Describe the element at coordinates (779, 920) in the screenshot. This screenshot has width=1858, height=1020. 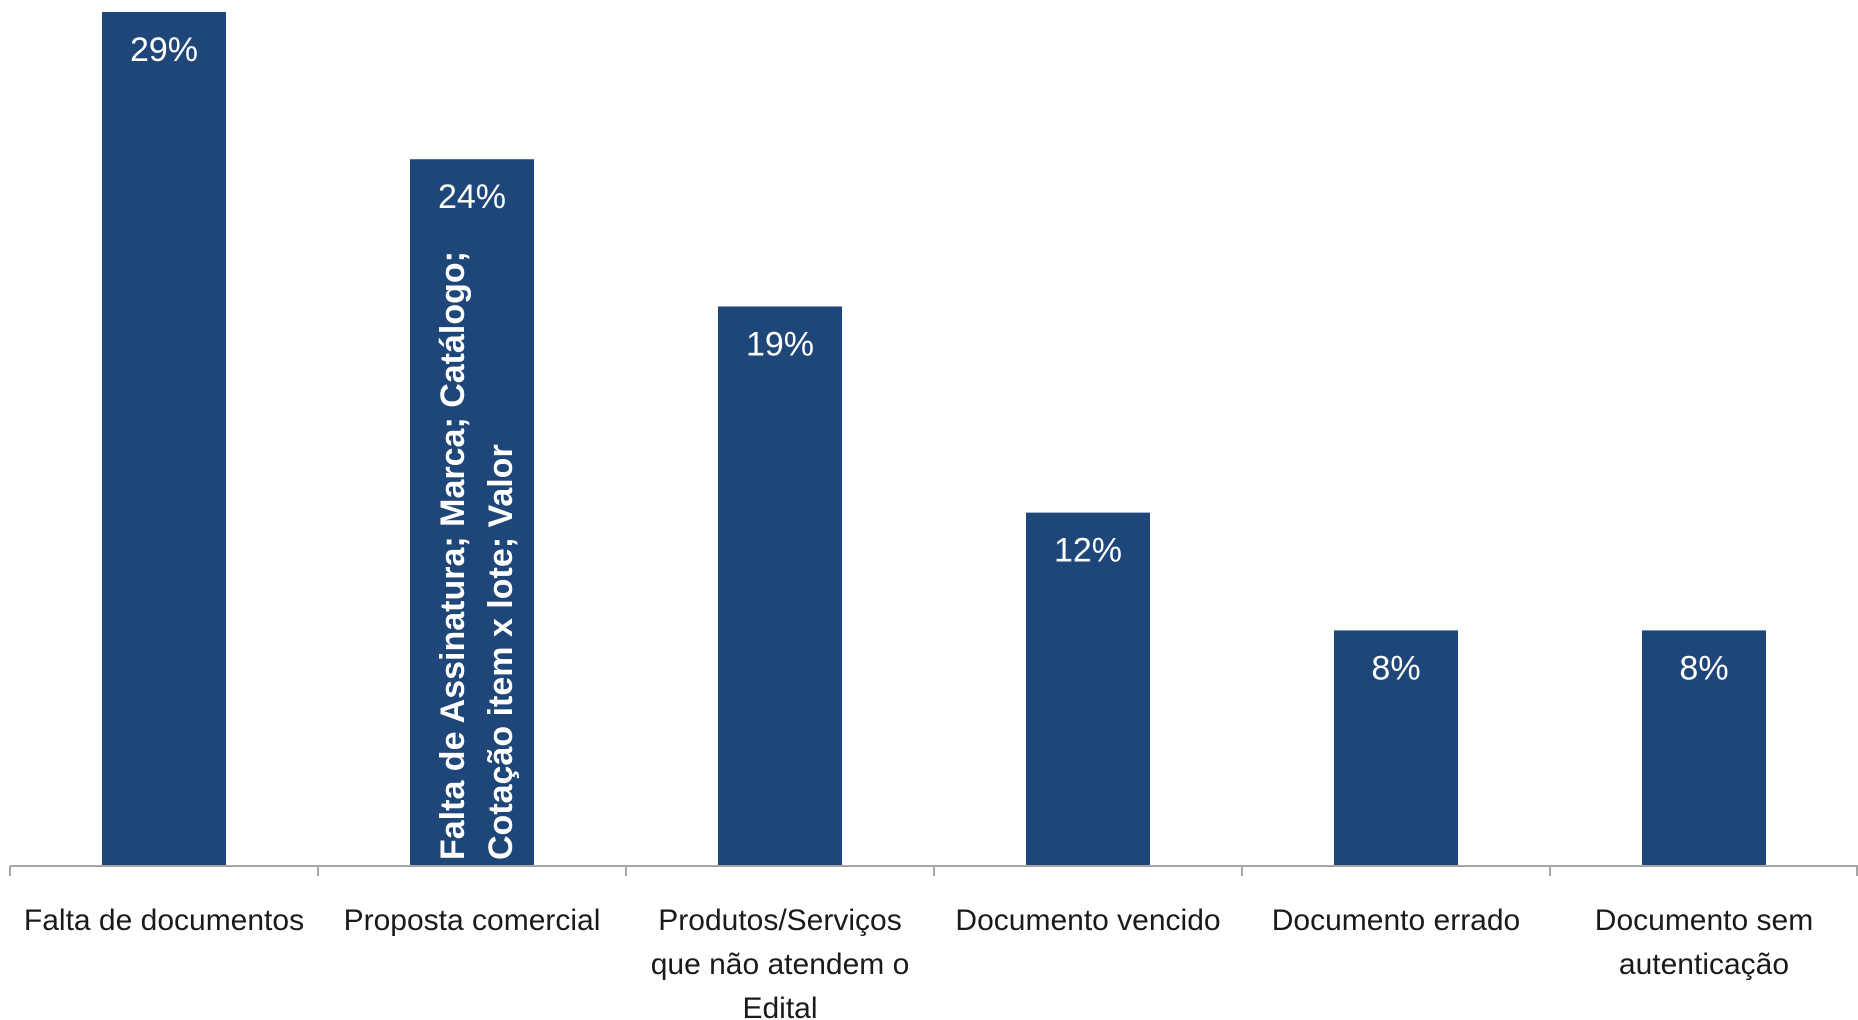
I see `category-label-line: Produtos/Serviços` at that location.